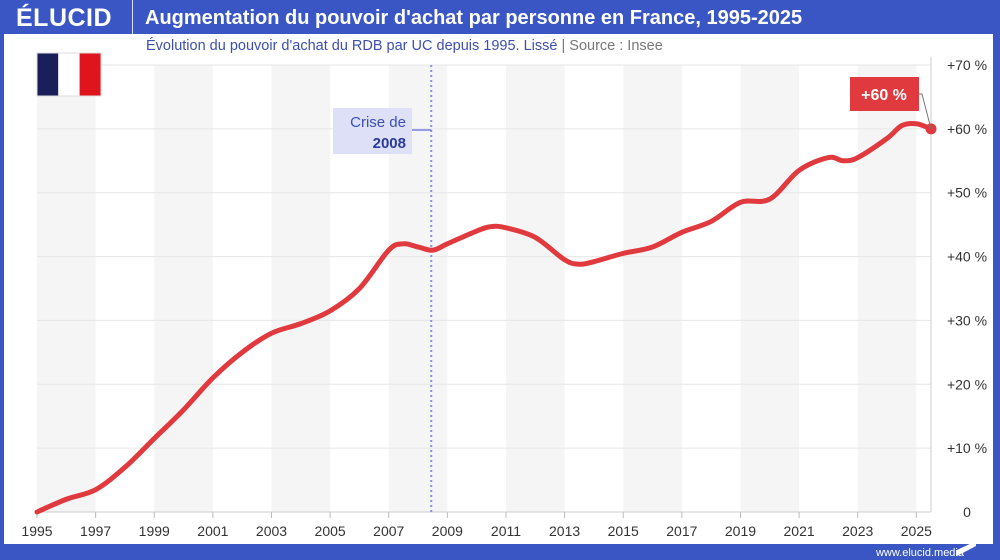 This screenshot has width=1000, height=560. I want to click on x-tick-label: 2017, so click(681, 531).